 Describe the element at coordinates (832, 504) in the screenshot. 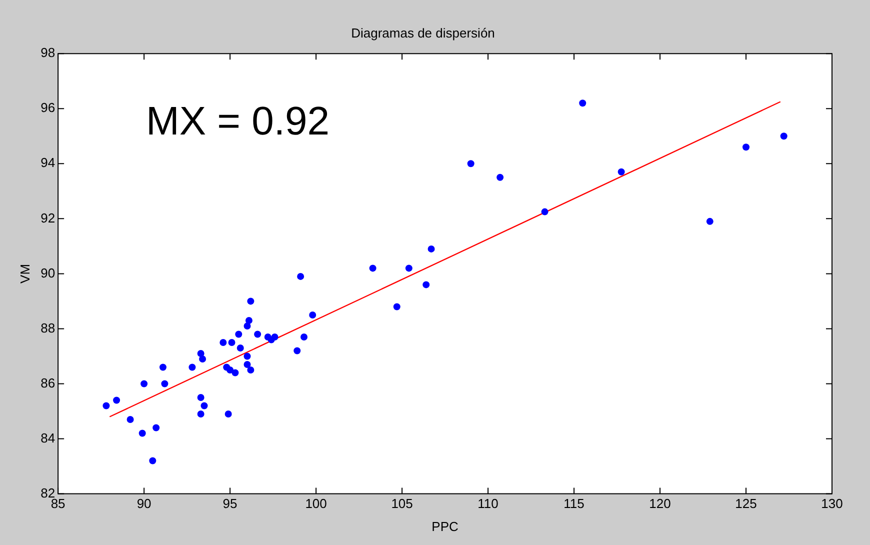

I see `x-tick-label: 130` at that location.